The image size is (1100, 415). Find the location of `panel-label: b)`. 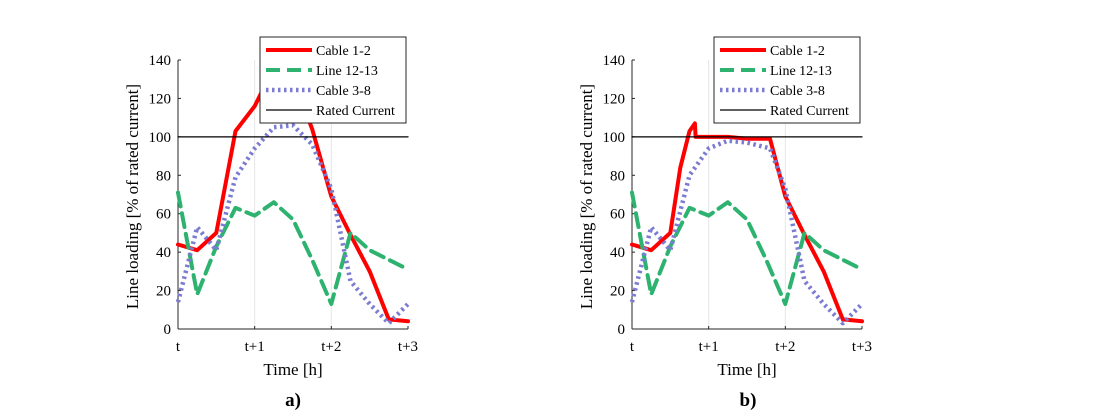

panel-label: b) is located at coordinates (748, 400).